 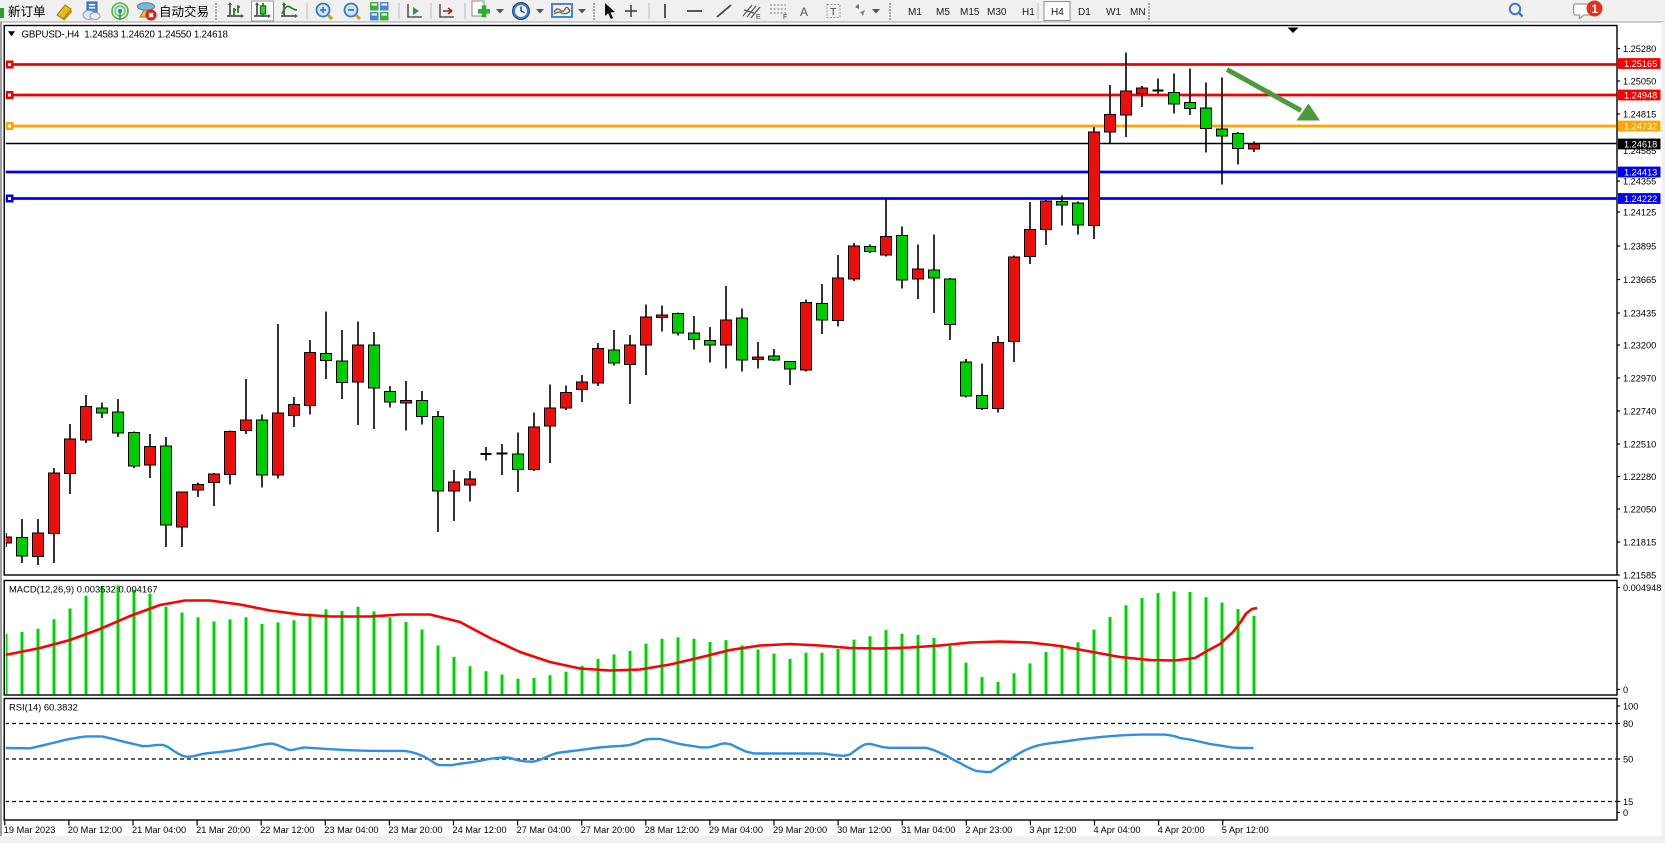 I want to click on svg-text: A, so click(x=804, y=12).